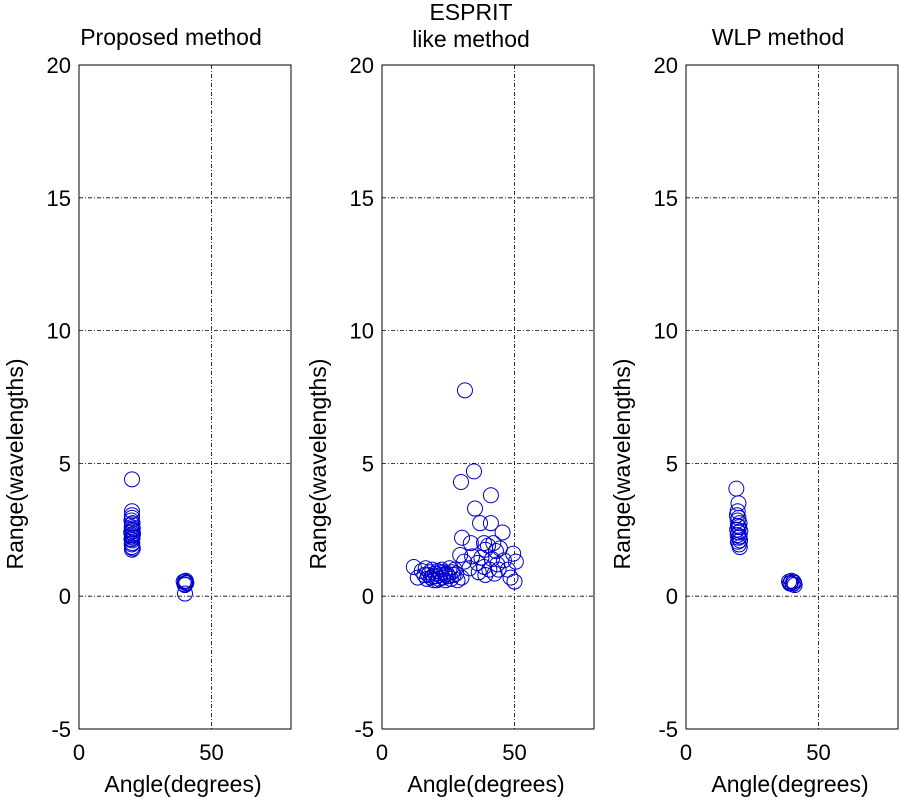 The width and height of the screenshot is (900, 800). Describe the element at coordinates (171, 37) in the screenshot. I see `chart-title: Proposed method` at that location.